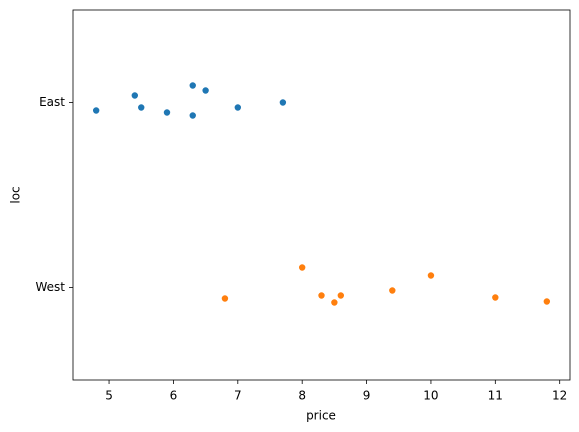  I want to click on x-tick-label: 5, so click(109, 396).